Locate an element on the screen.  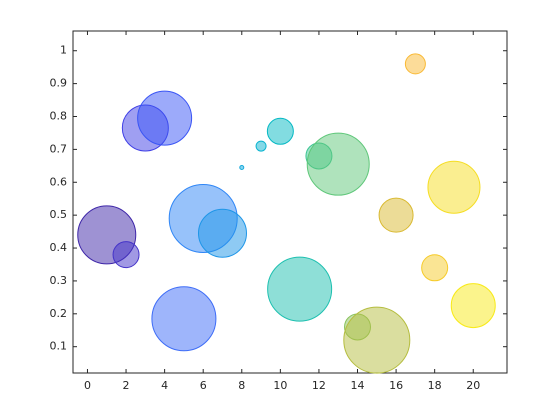
x-tick-label: 0 is located at coordinates (87, 385).